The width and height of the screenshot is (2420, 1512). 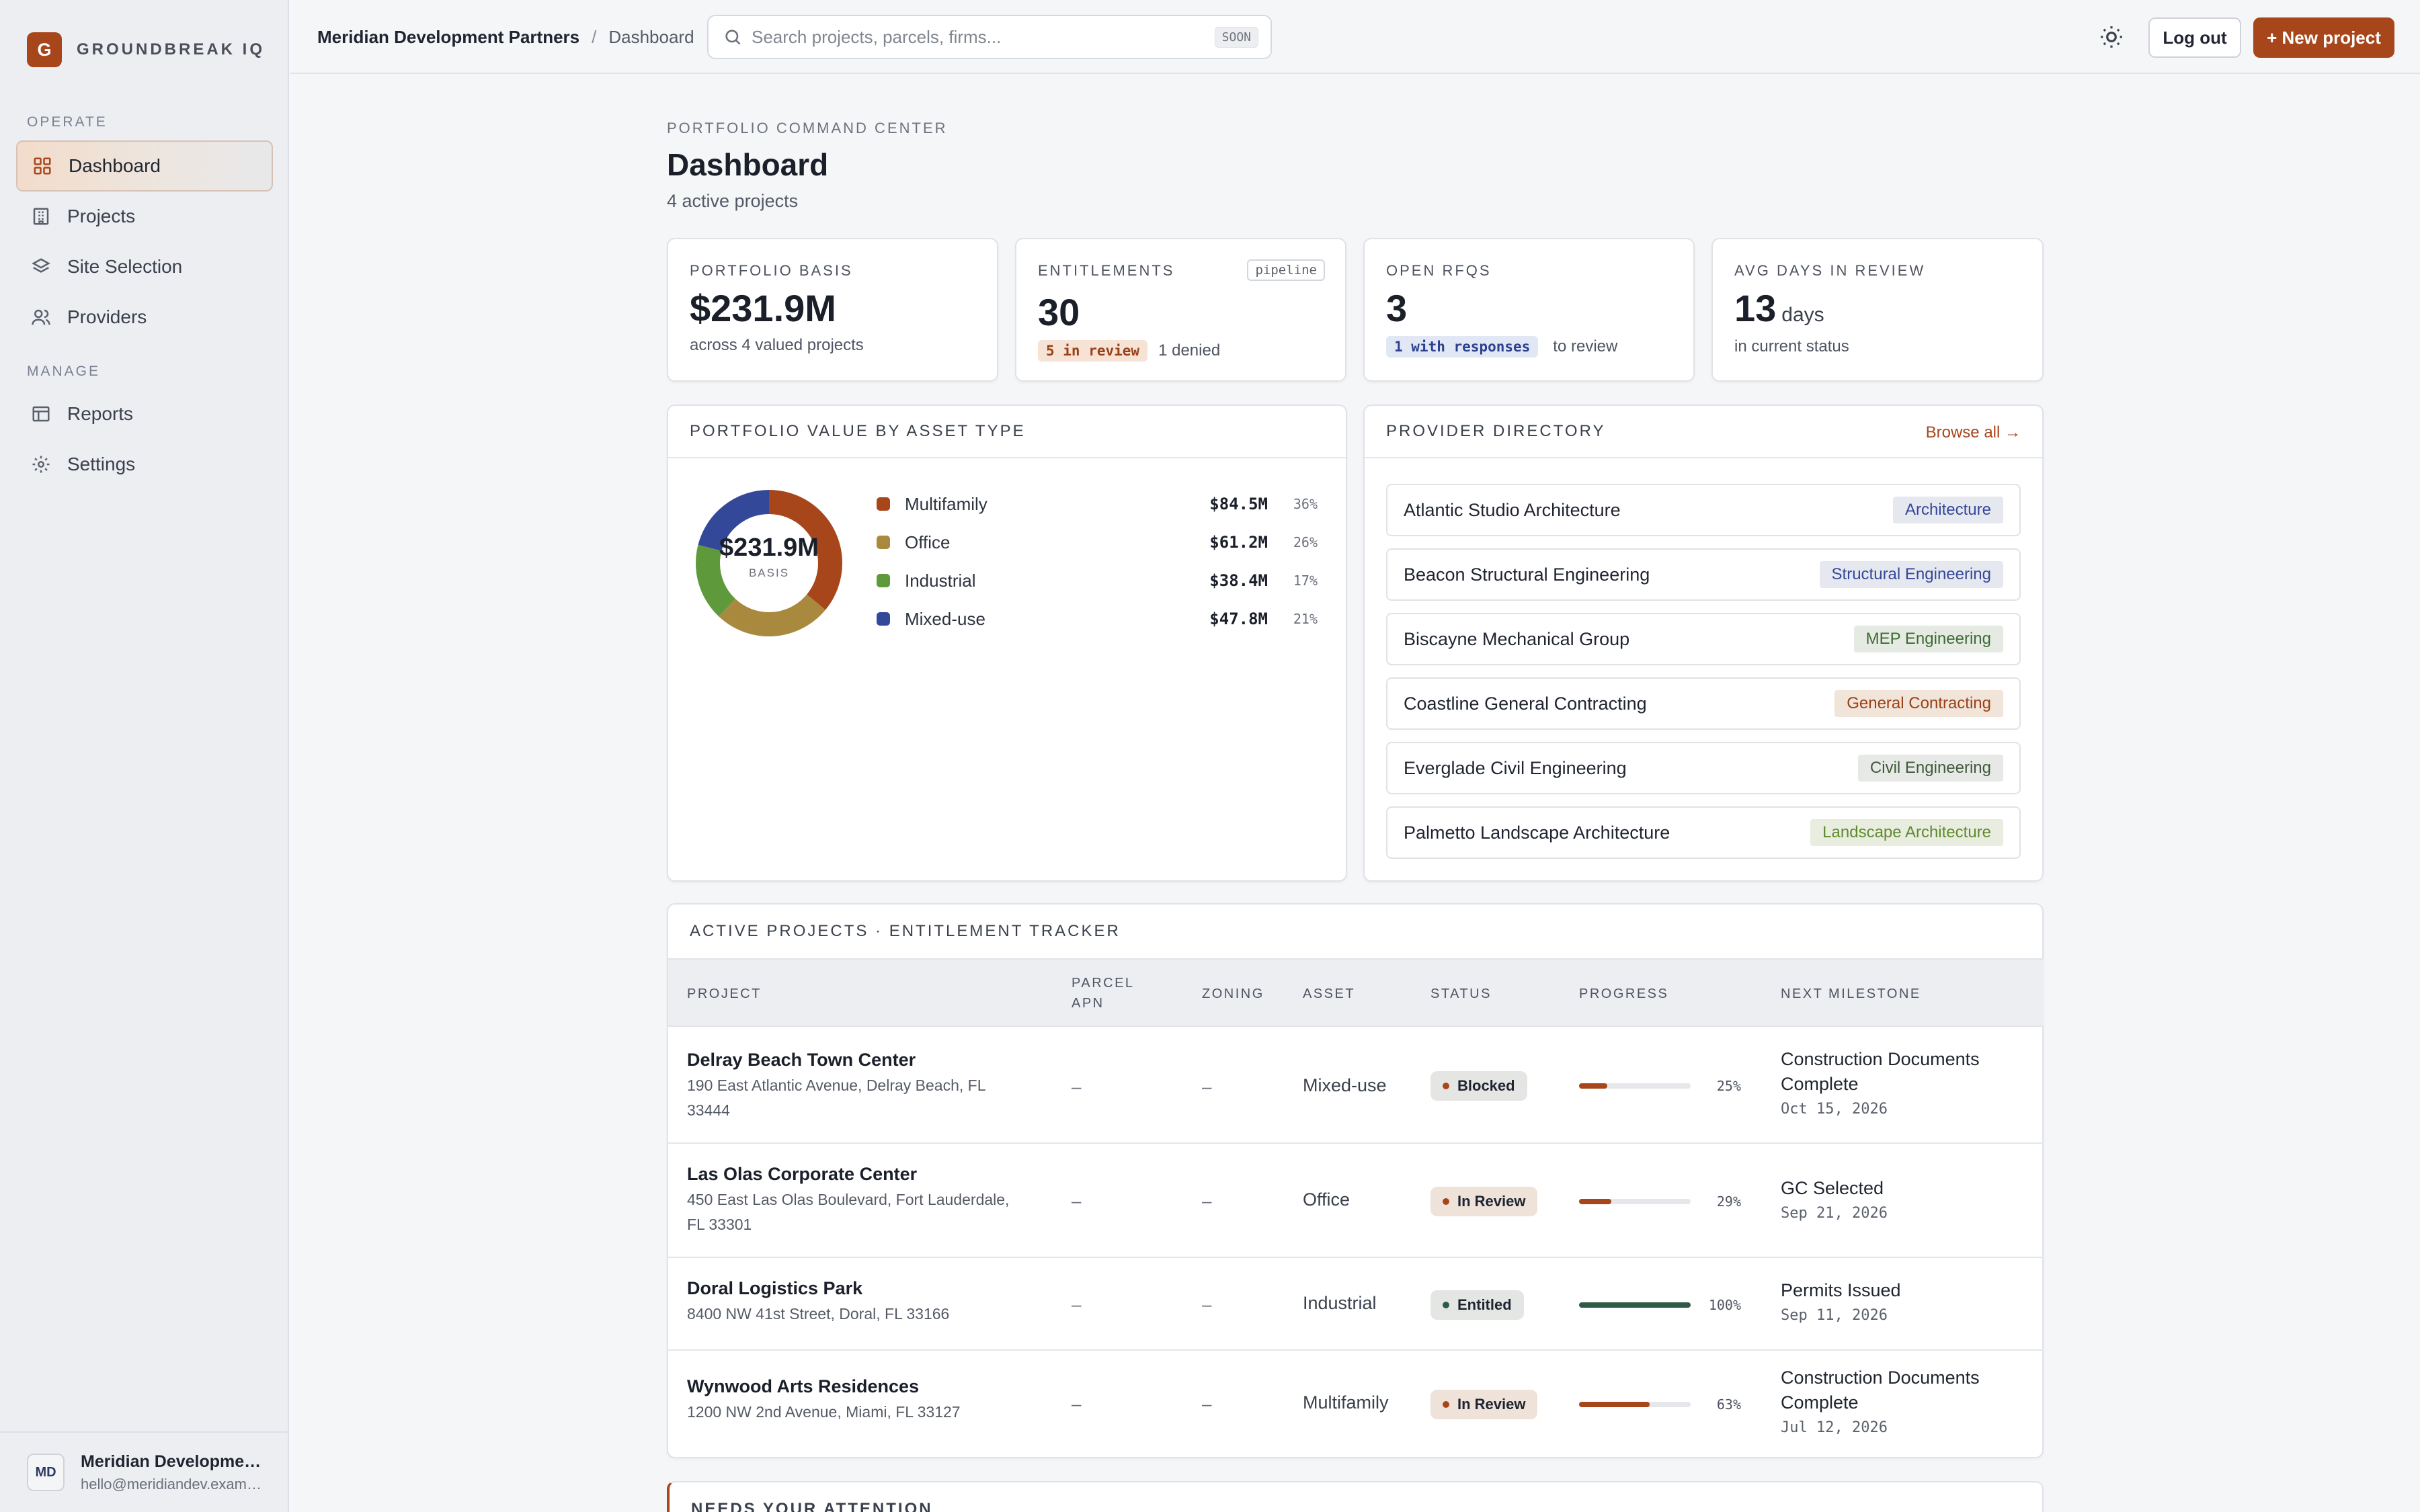 I want to click on kpi-note: in current status, so click(x=1791, y=346).